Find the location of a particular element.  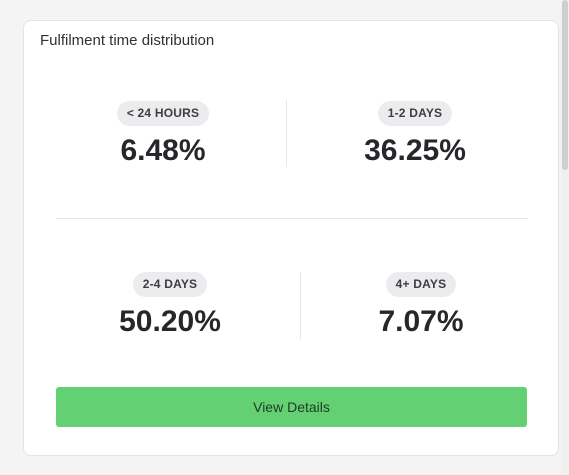

stat-label: 4+ DAYS is located at coordinates (421, 284).